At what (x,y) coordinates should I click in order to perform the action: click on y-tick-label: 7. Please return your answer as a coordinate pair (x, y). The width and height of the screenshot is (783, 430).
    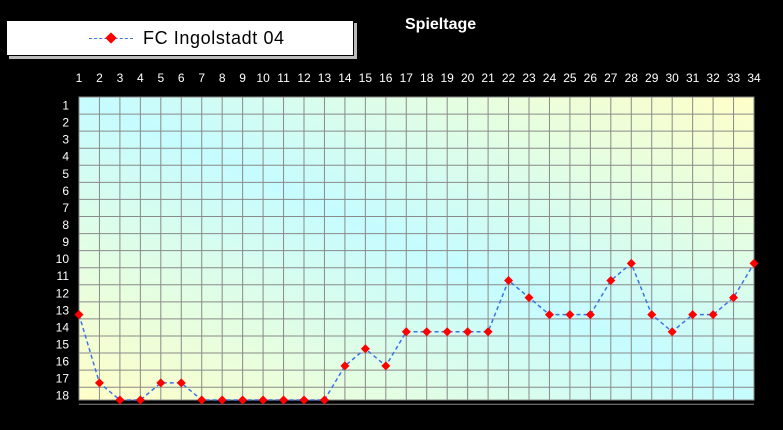
    Looking at the image, I should click on (65, 208).